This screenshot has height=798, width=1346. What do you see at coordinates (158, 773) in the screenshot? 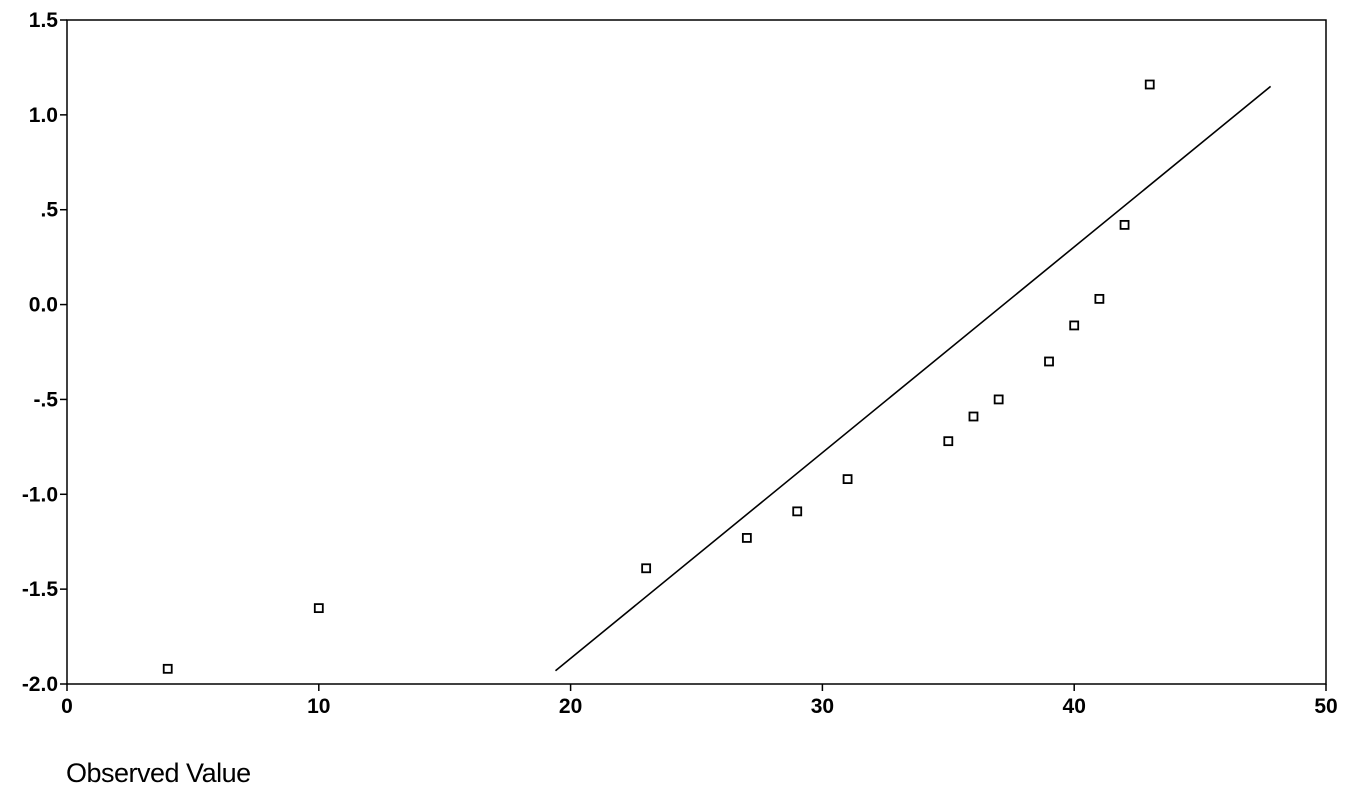
I see `x-axis-title: Observed Value` at bounding box center [158, 773].